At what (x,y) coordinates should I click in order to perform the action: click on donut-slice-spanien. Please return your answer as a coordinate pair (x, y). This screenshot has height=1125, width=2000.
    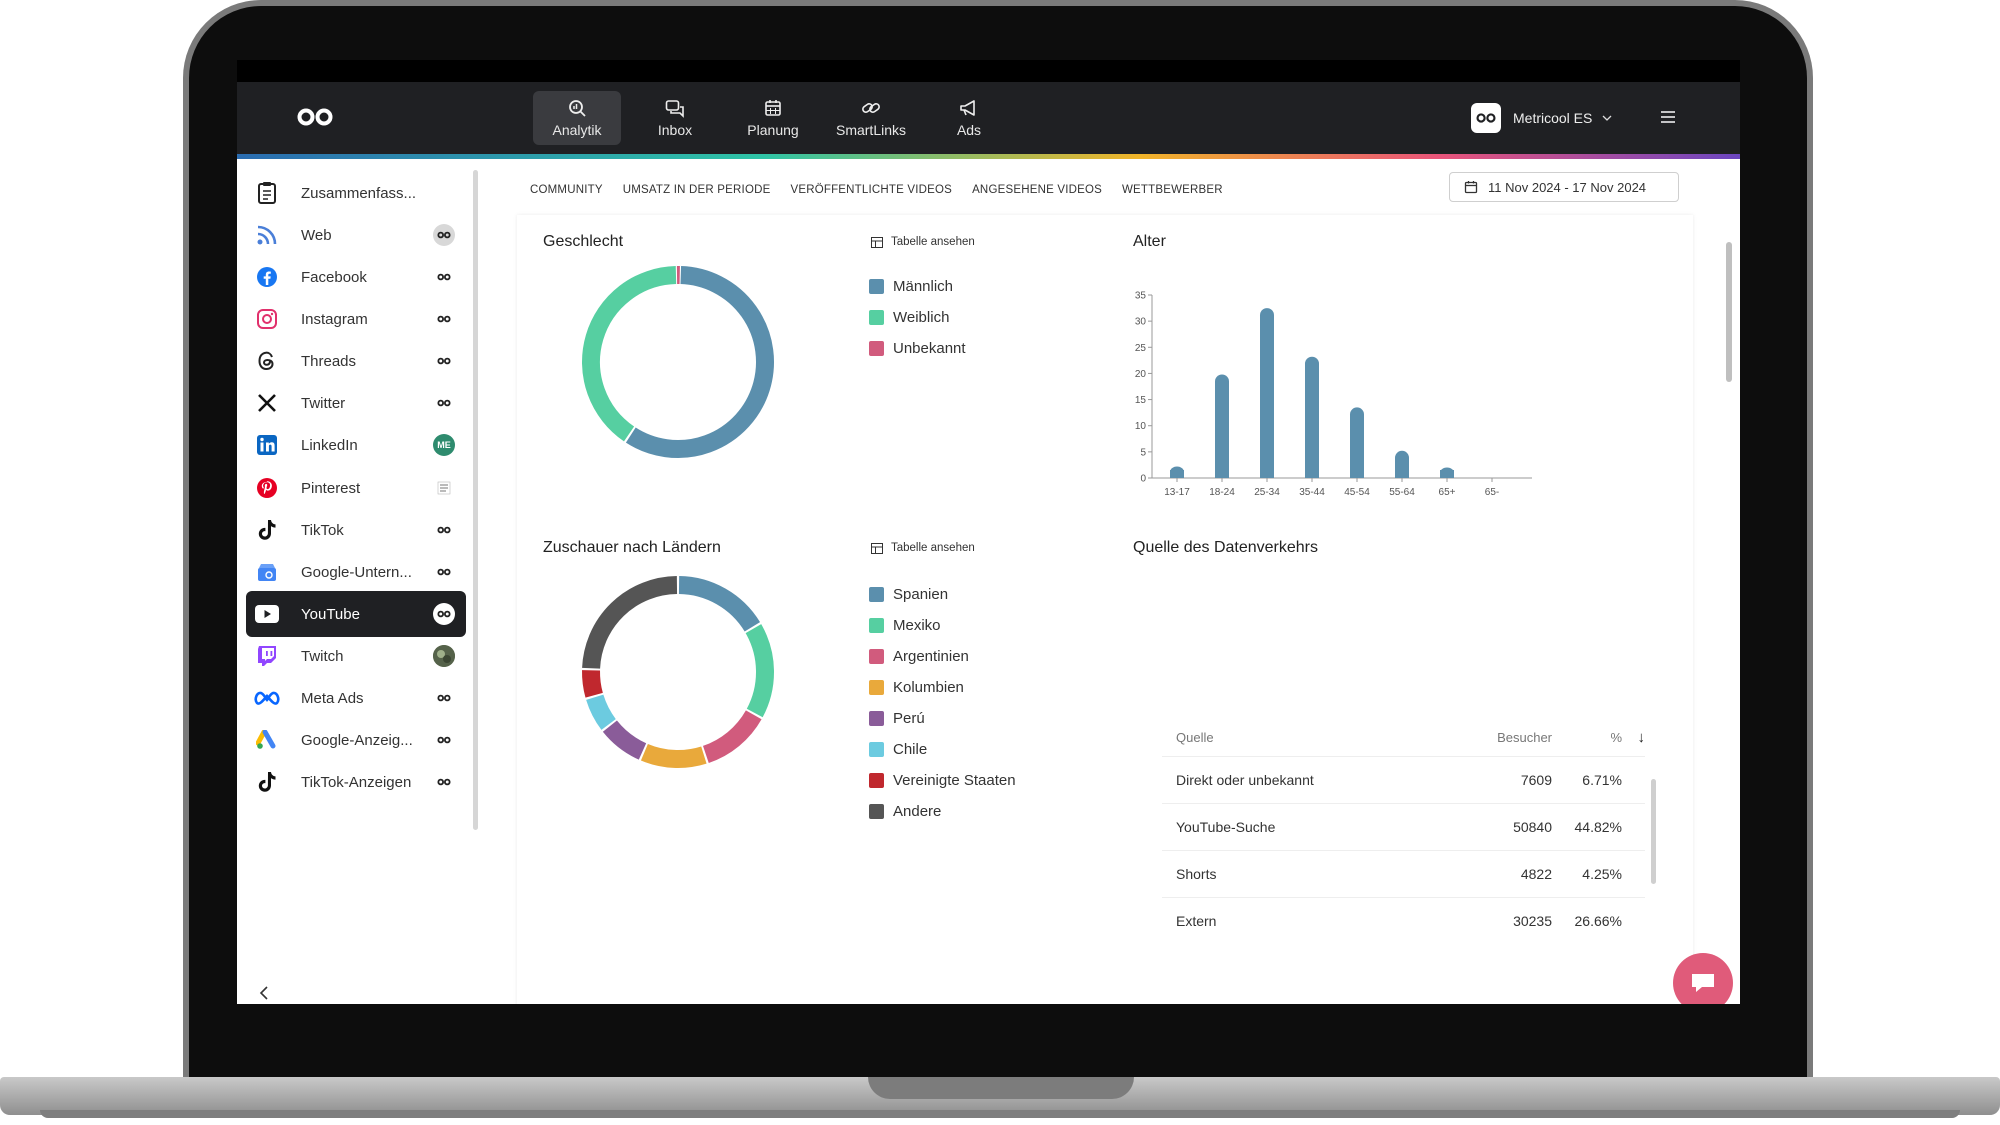
    Looking at the image, I should click on (719, 604).